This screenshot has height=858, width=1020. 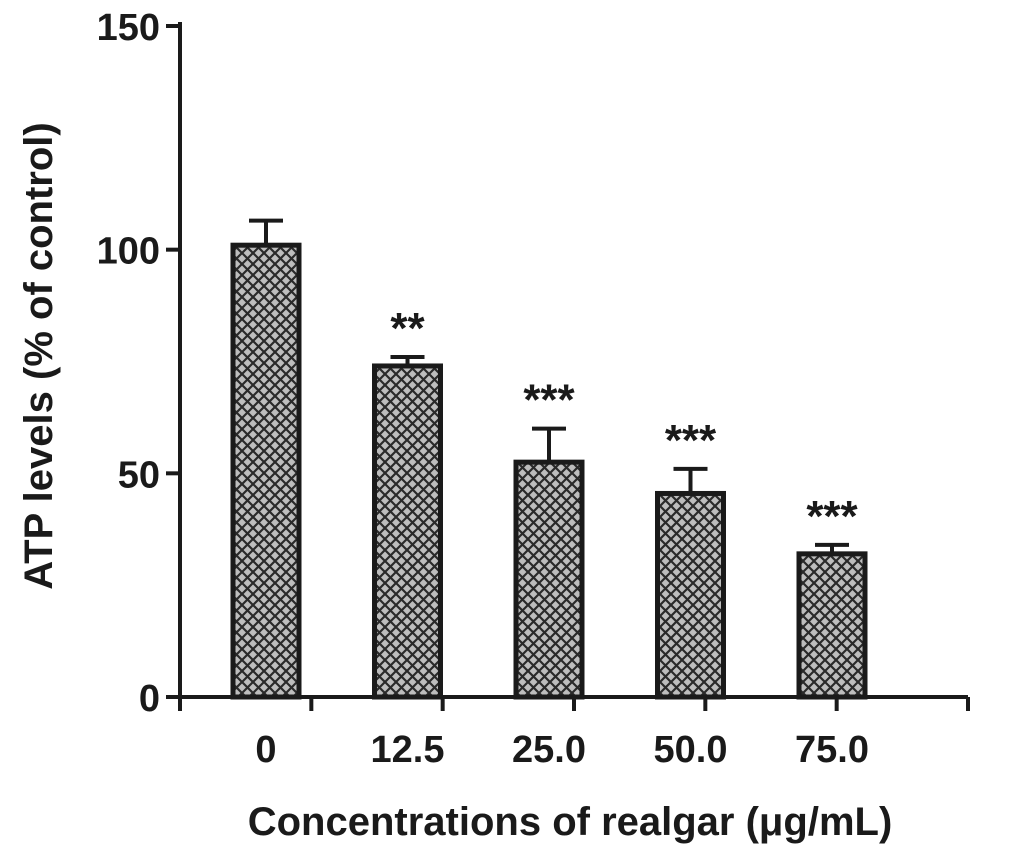 I want to click on y-axis-label: ATP levels (% of control), so click(x=39, y=355).